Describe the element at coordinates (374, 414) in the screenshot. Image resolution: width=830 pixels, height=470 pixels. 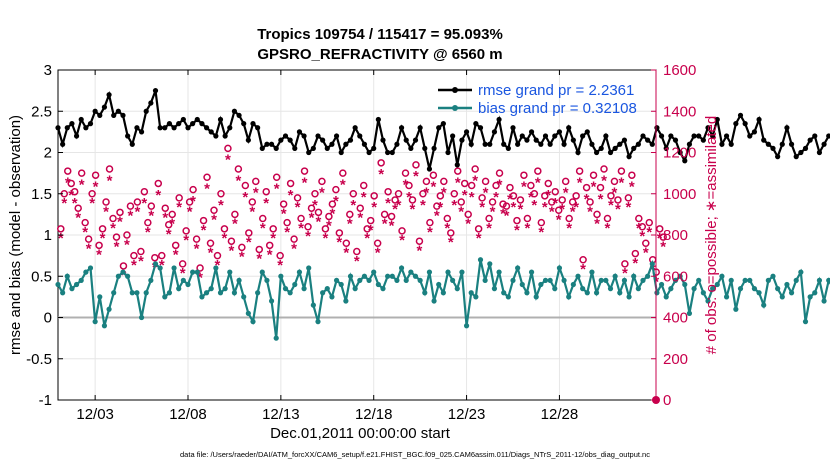
I see `x-tick-label: 12/18` at that location.